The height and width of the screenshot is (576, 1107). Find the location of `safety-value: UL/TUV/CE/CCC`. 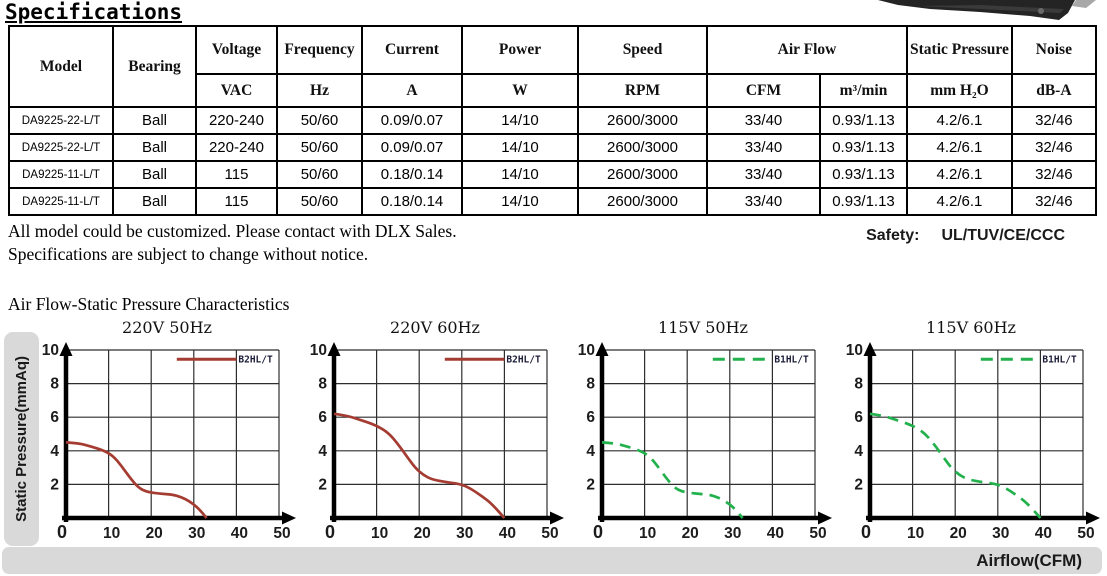

safety-value: UL/TUV/CE/CCC is located at coordinates (1003, 235).